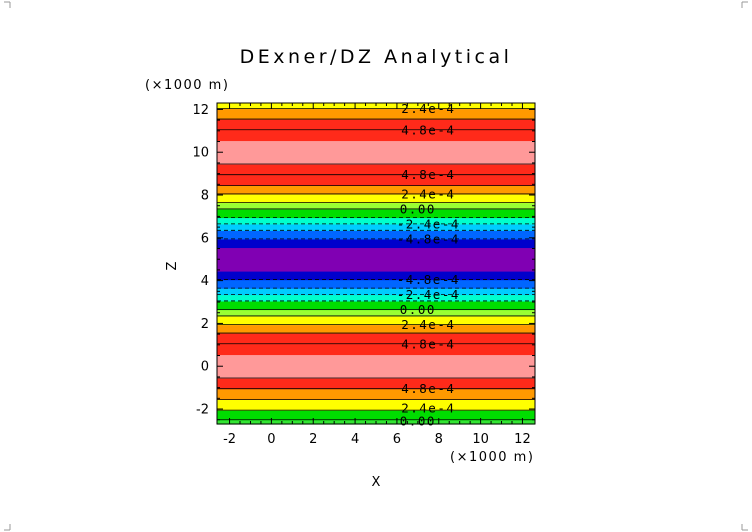  I want to click on chart-title: DExner/DZ Analytical, so click(376, 57).